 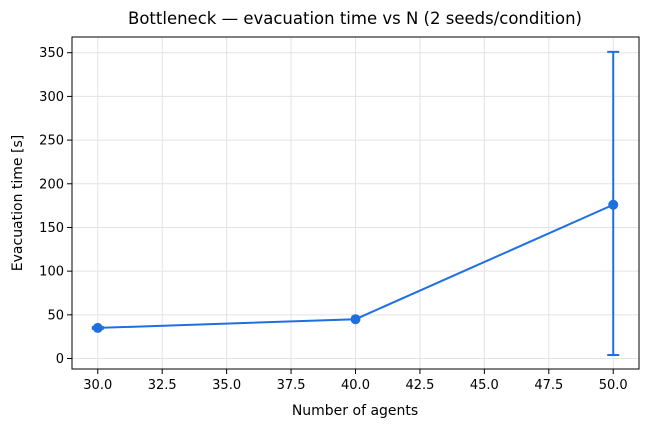 What do you see at coordinates (51, 141) in the screenshot?
I see `y-tick-label: 250` at bounding box center [51, 141].